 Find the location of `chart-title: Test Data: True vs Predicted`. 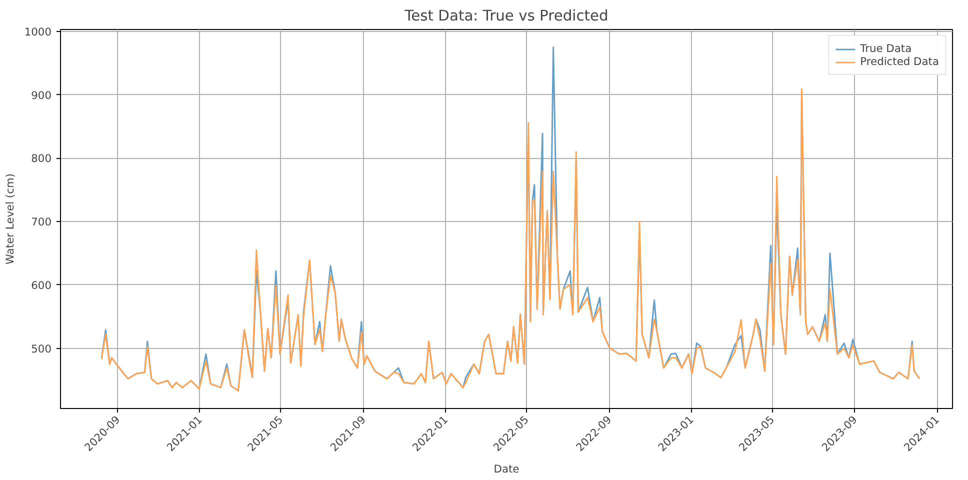

chart-title: Test Data: True vs Predicted is located at coordinates (506, 16).